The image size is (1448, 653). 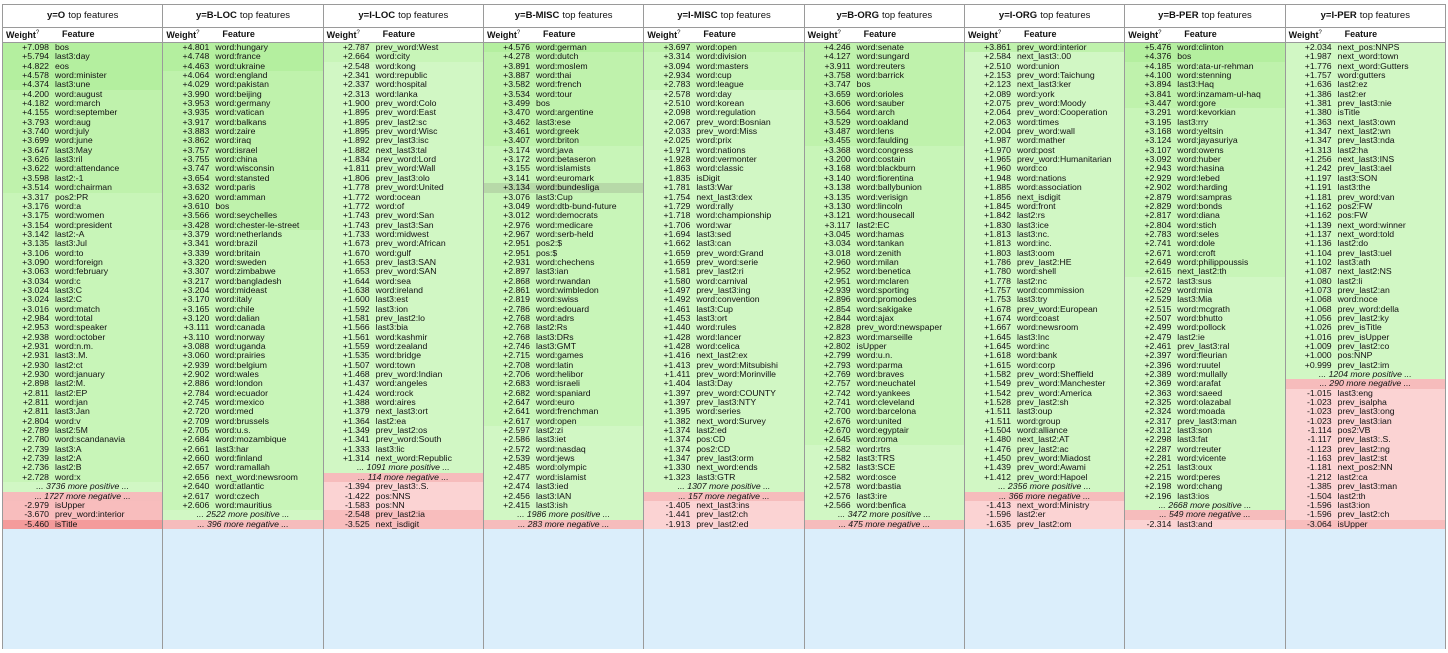 I want to click on feature-name: last2:th, so click(x=1351, y=496).